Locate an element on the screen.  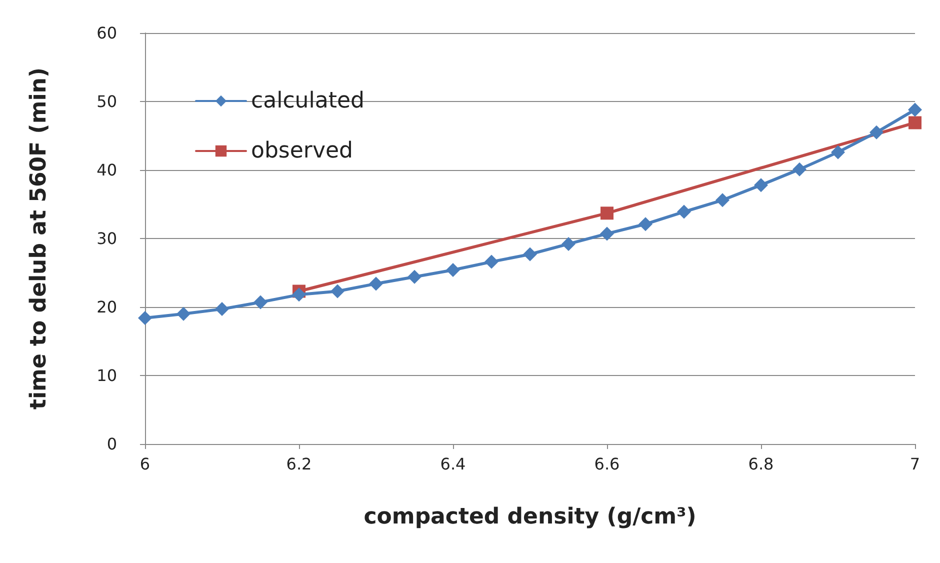
x-tick-label: 7 is located at coordinates (915, 464).